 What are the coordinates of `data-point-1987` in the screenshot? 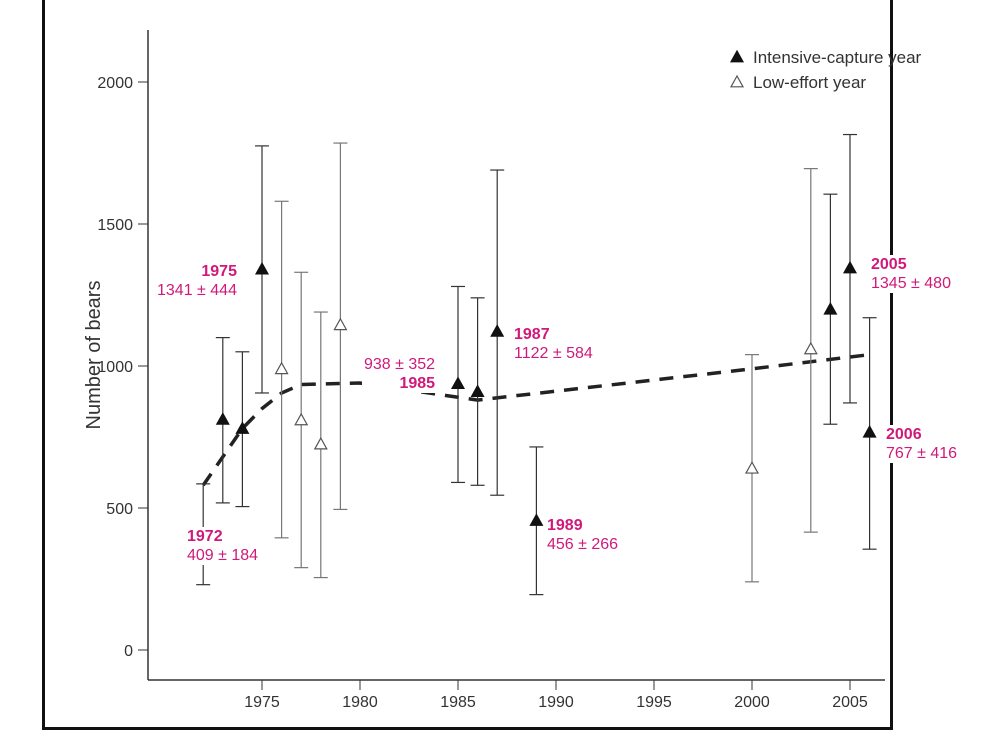 It's located at (497, 330).